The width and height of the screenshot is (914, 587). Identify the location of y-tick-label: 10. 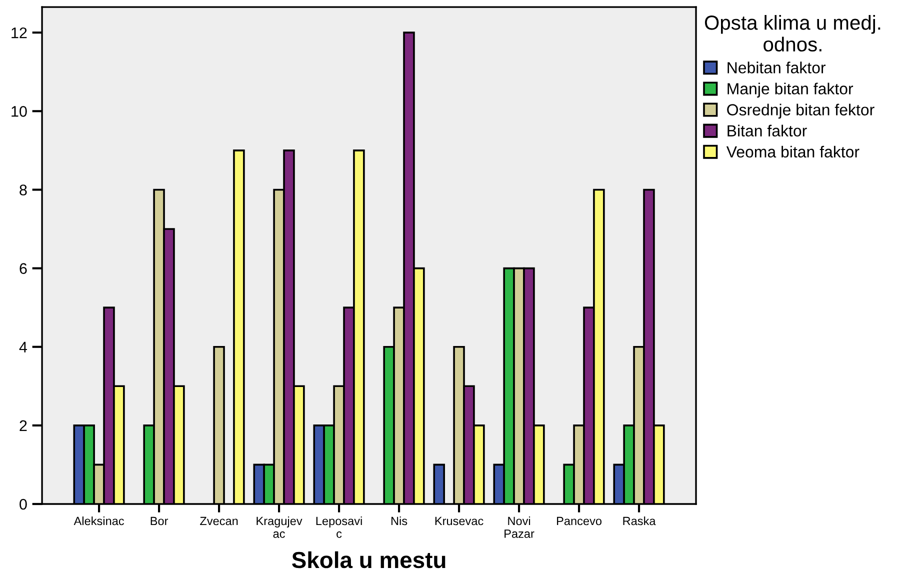
(19, 111).